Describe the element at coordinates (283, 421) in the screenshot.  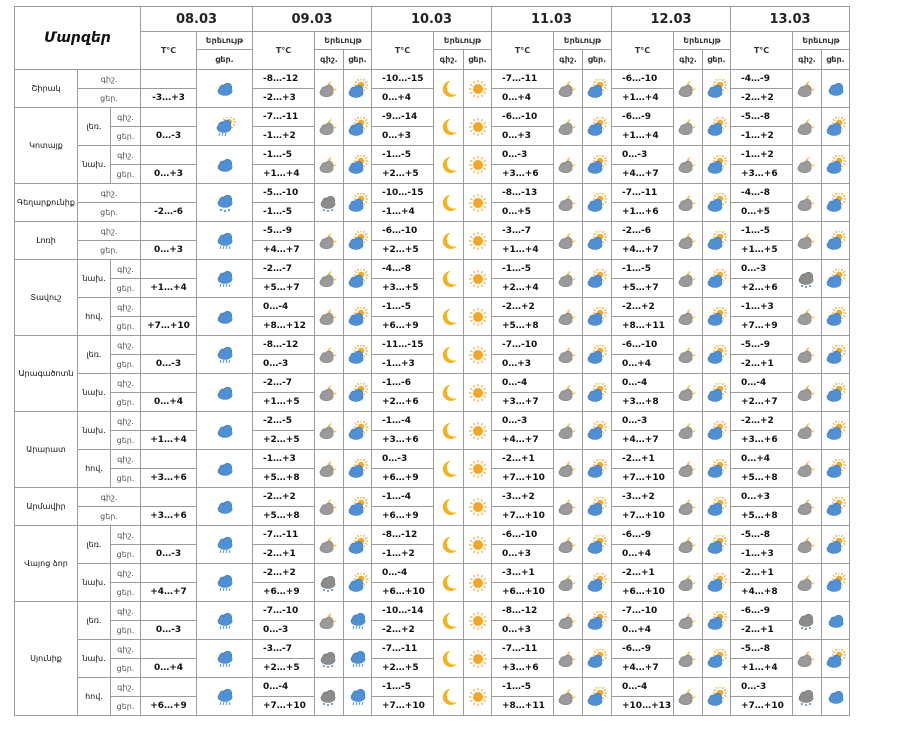
I see `temp-night: -2…-5` at that location.